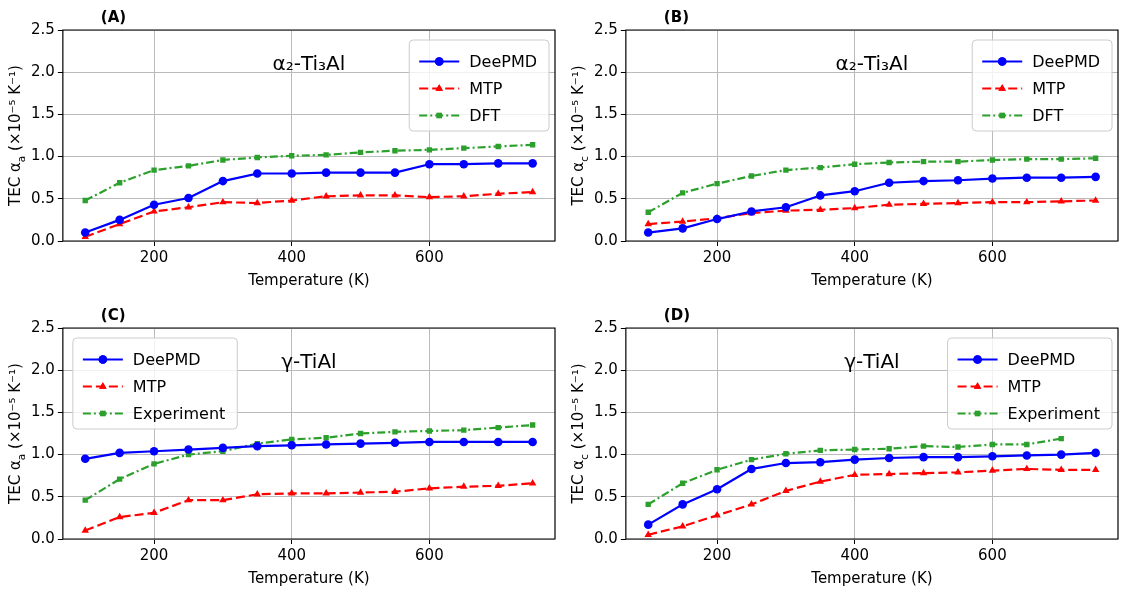 The height and width of the screenshot is (597, 1126). What do you see at coordinates (43, 155) in the screenshot?
I see `y-tick-label: 1.0` at bounding box center [43, 155].